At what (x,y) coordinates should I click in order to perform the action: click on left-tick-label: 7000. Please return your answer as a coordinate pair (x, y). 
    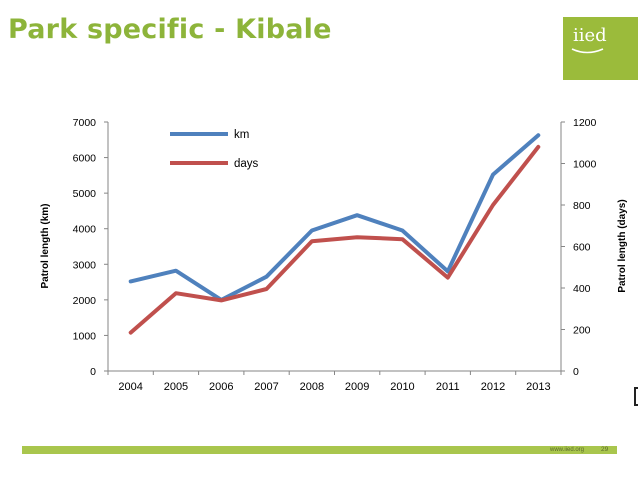
    Looking at the image, I should click on (85, 123).